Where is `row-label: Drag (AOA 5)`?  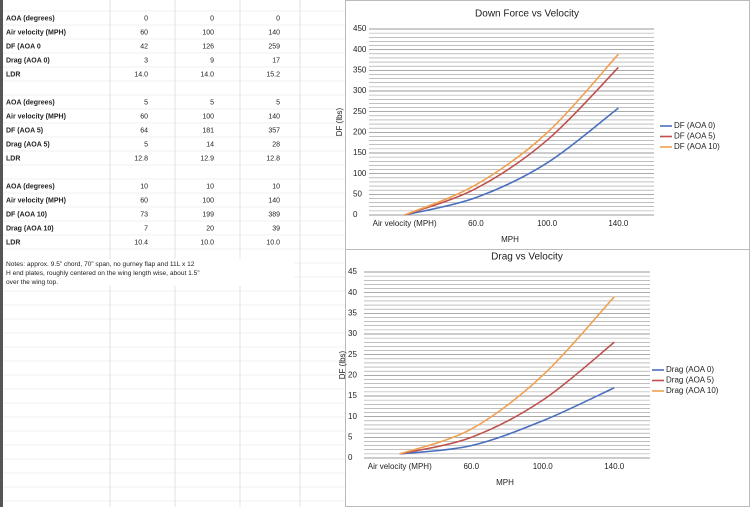 row-label: Drag (AOA 5) is located at coordinates (28, 144).